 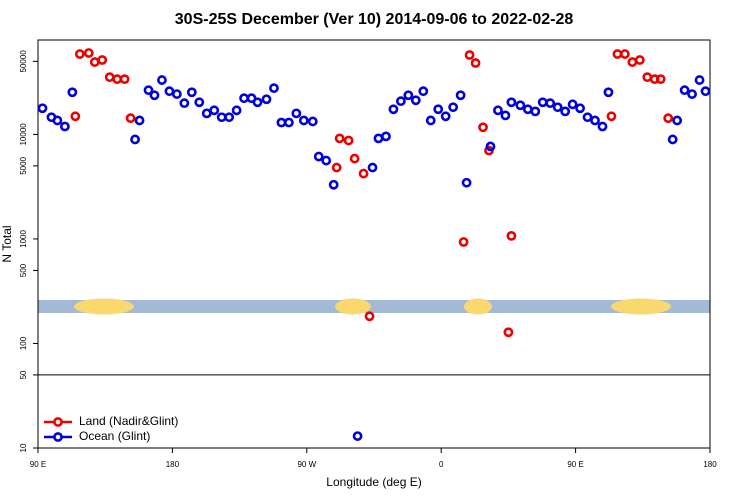 I want to click on y-tick-label: 1000, so click(x=23, y=238).